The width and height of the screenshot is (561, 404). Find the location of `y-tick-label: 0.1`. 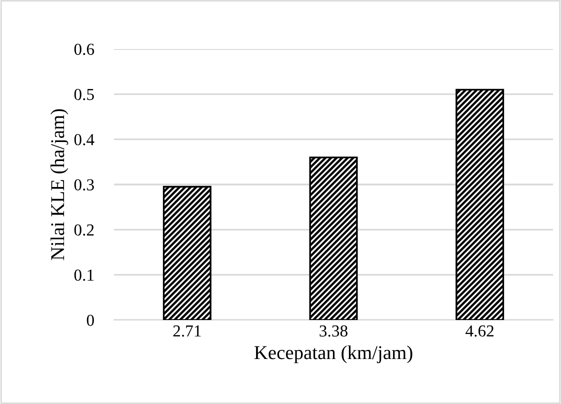

y-tick-label: 0.1 is located at coordinates (84, 275).